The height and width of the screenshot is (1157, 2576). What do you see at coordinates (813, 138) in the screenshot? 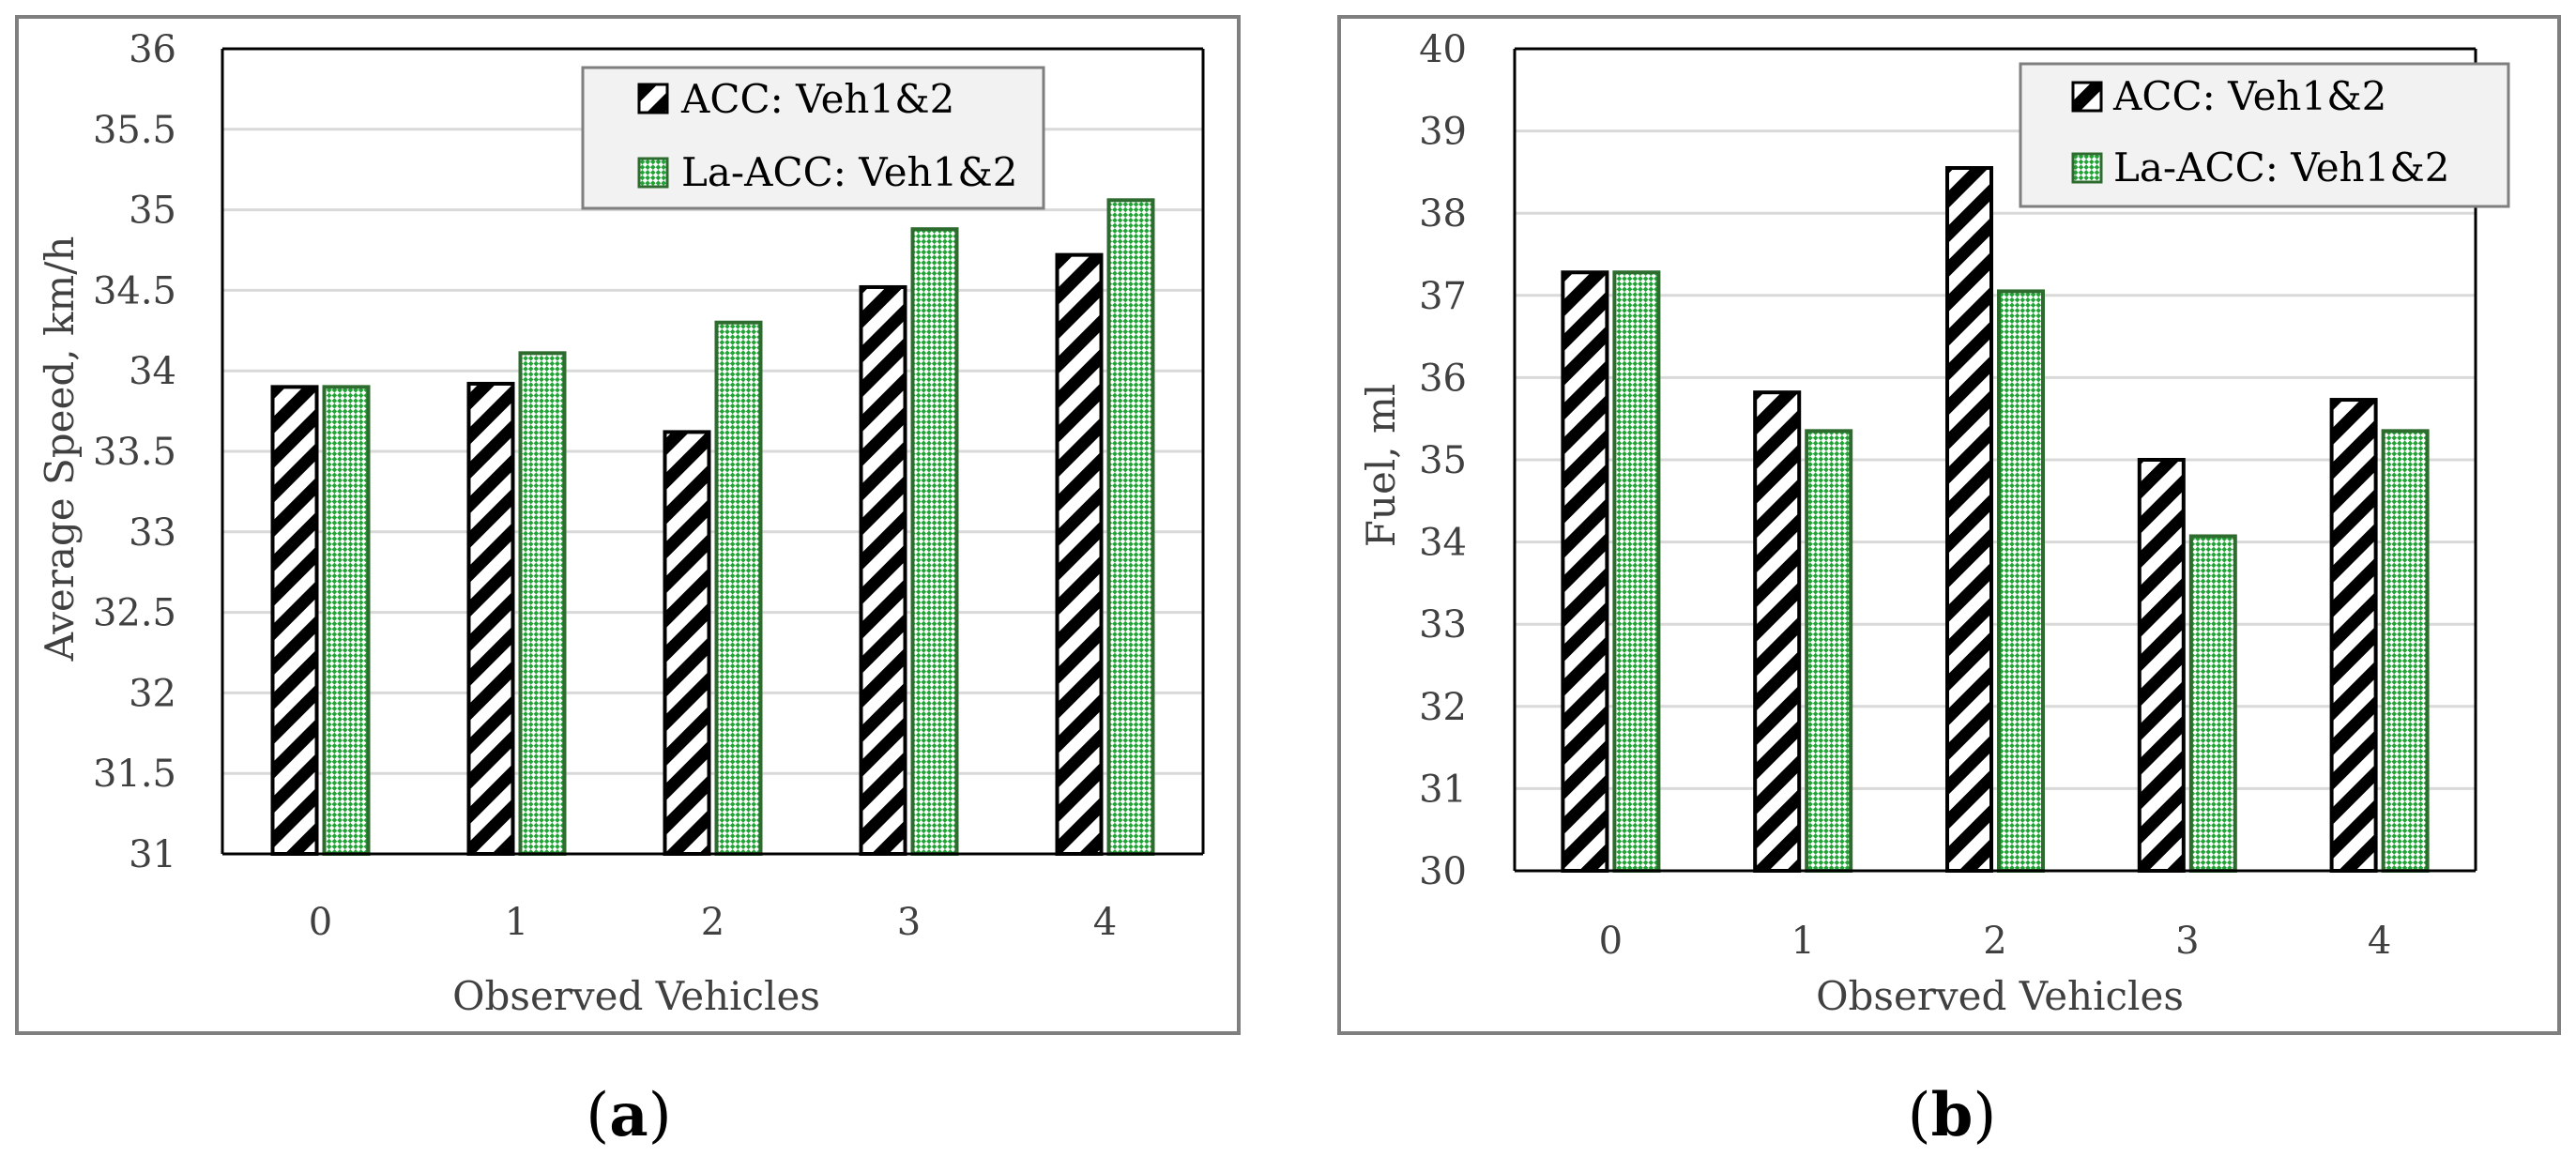
I see `chart-a-legend: ACC: Veh1&2 La-ACC: Veh1&2` at bounding box center [813, 138].